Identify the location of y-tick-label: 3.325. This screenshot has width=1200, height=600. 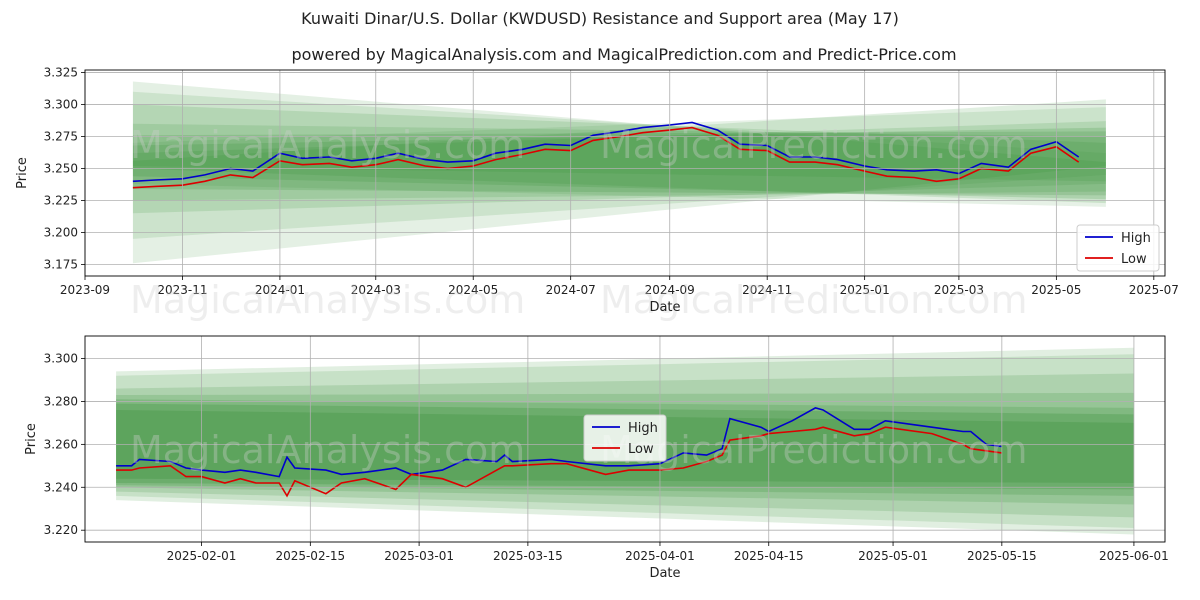
(61, 73).